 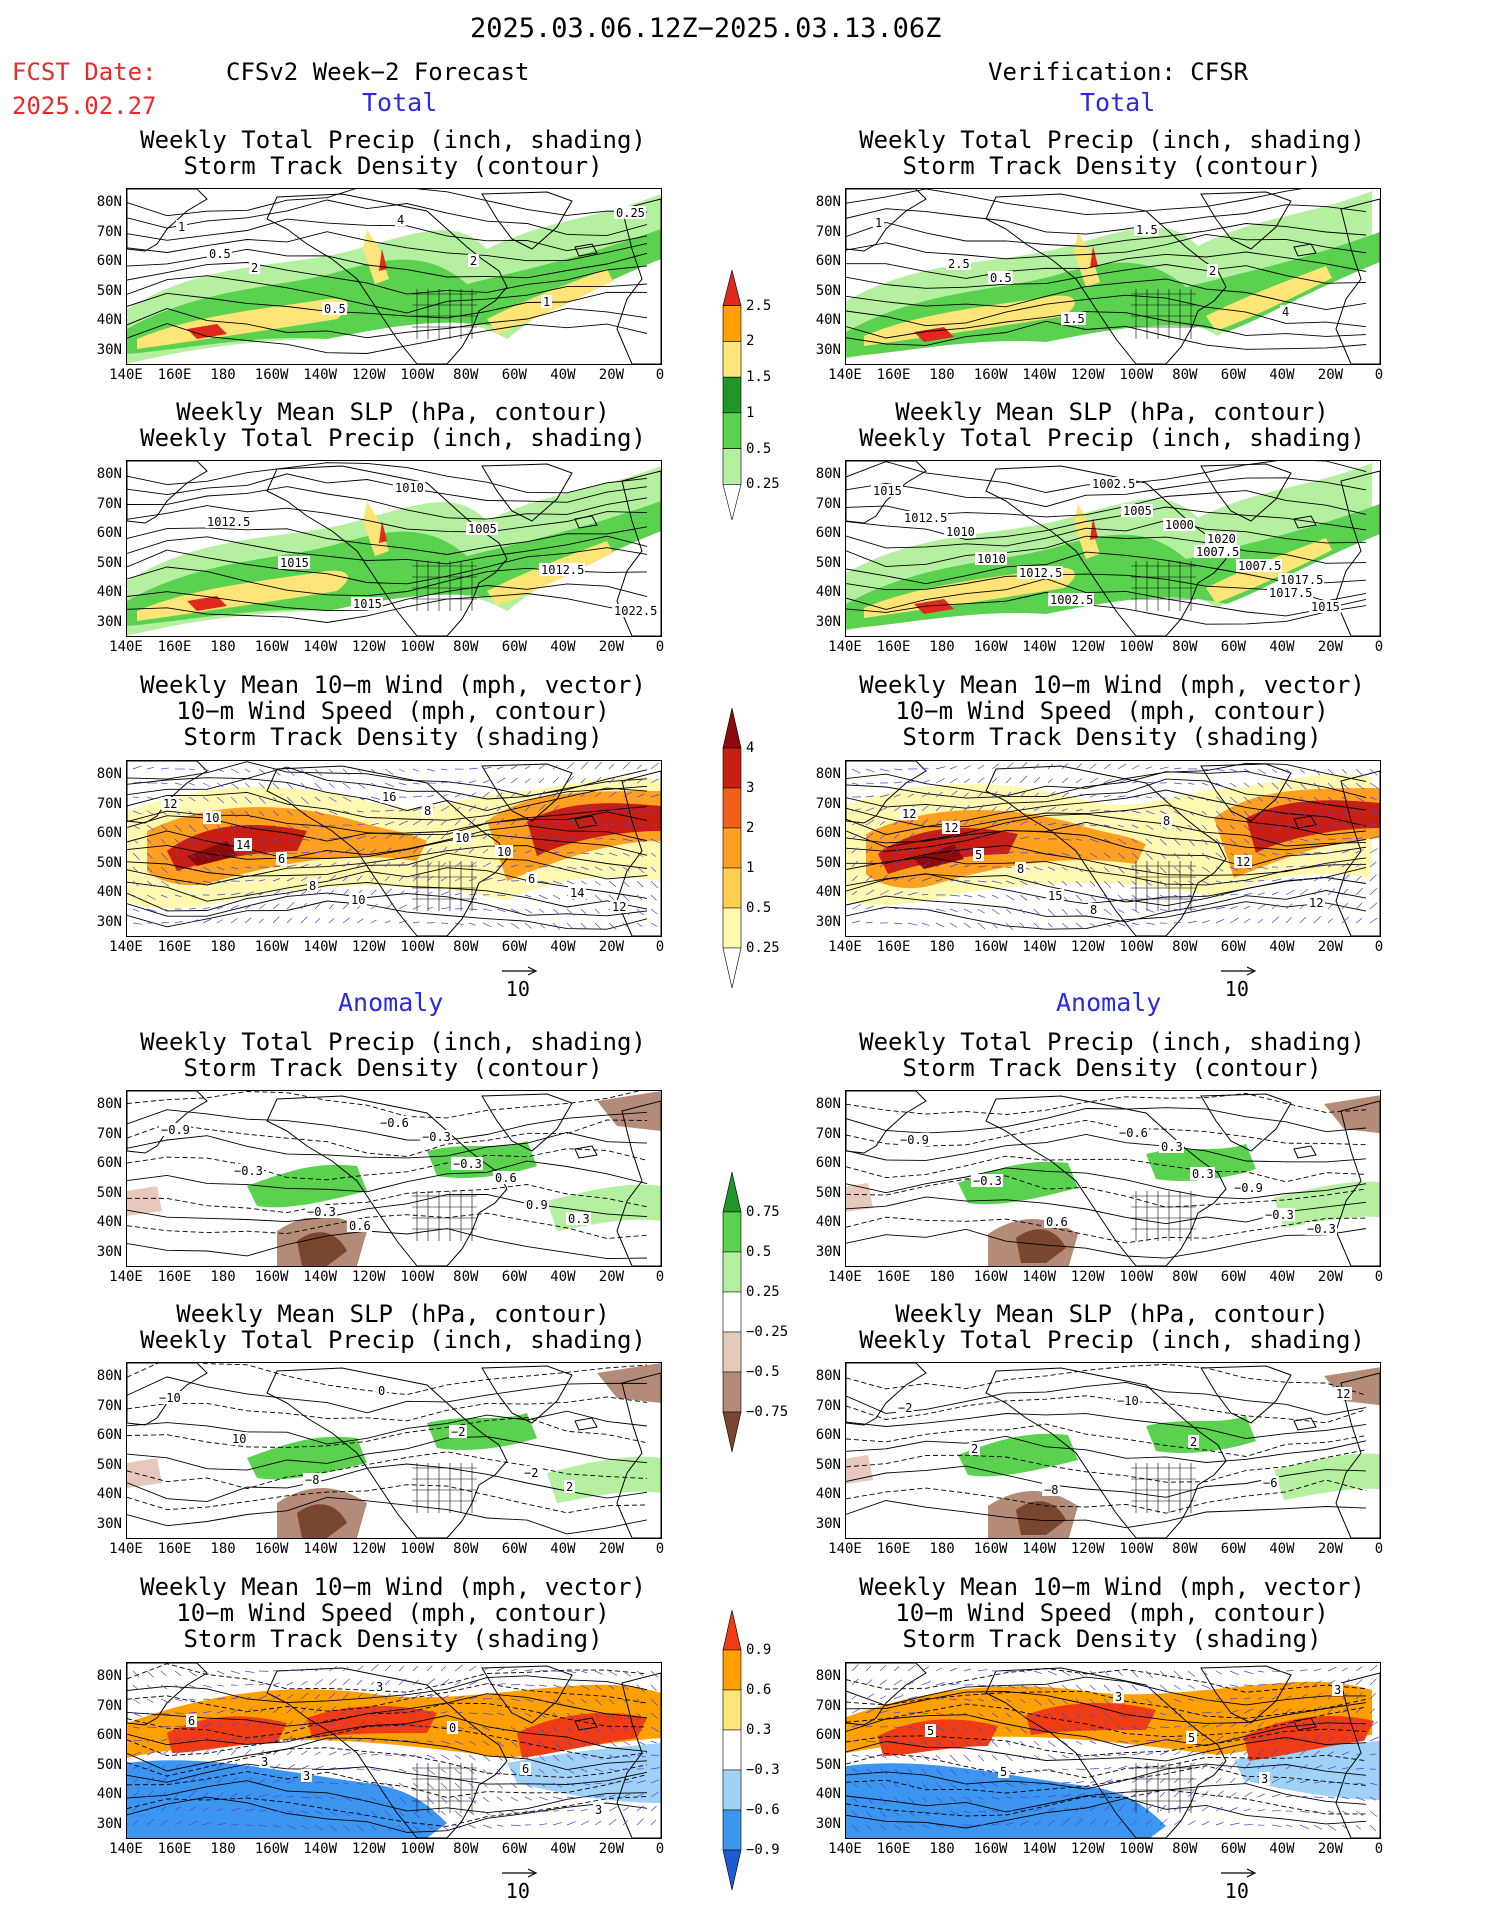 What do you see at coordinates (320, 947) in the screenshot?
I see `lon-tick-label: 140W` at bounding box center [320, 947].